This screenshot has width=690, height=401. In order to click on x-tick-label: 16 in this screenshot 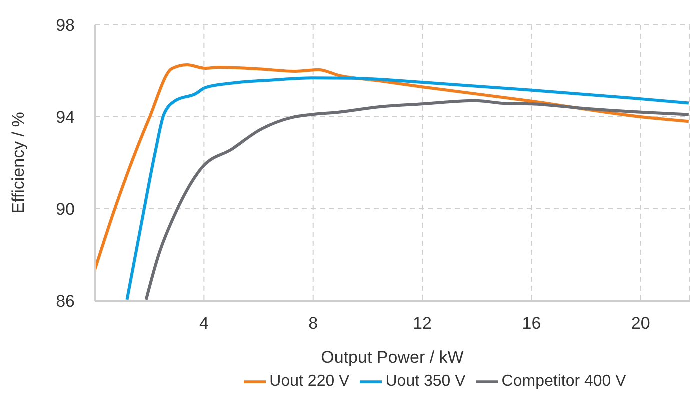, I will do `click(532, 324)`.